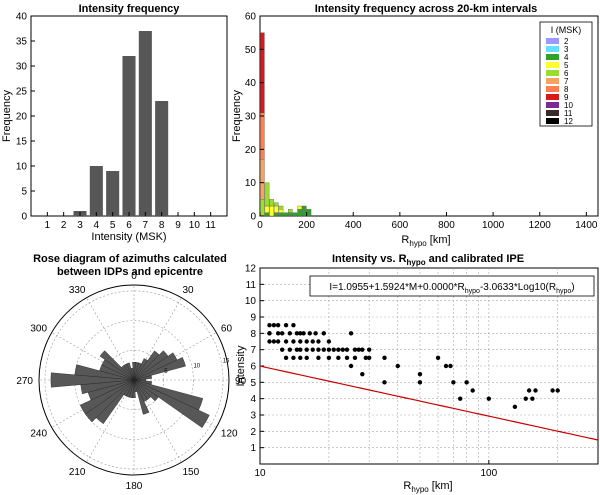 Image resolution: width=600 pixels, height=495 pixels. Describe the element at coordinates (24, 192) in the screenshot. I see `y-tick-label: 5` at that location.